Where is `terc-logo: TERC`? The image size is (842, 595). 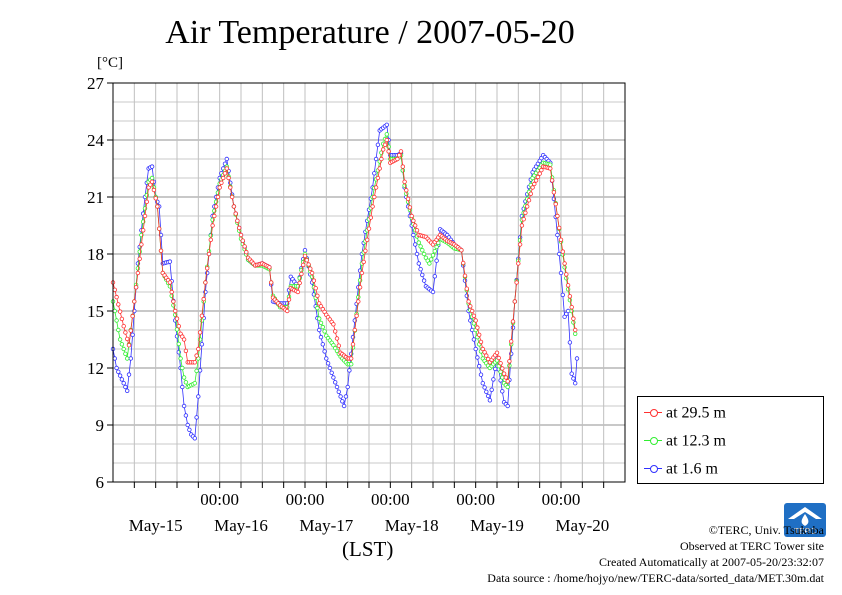
terc-logo: TERC is located at coordinates (805, 520).